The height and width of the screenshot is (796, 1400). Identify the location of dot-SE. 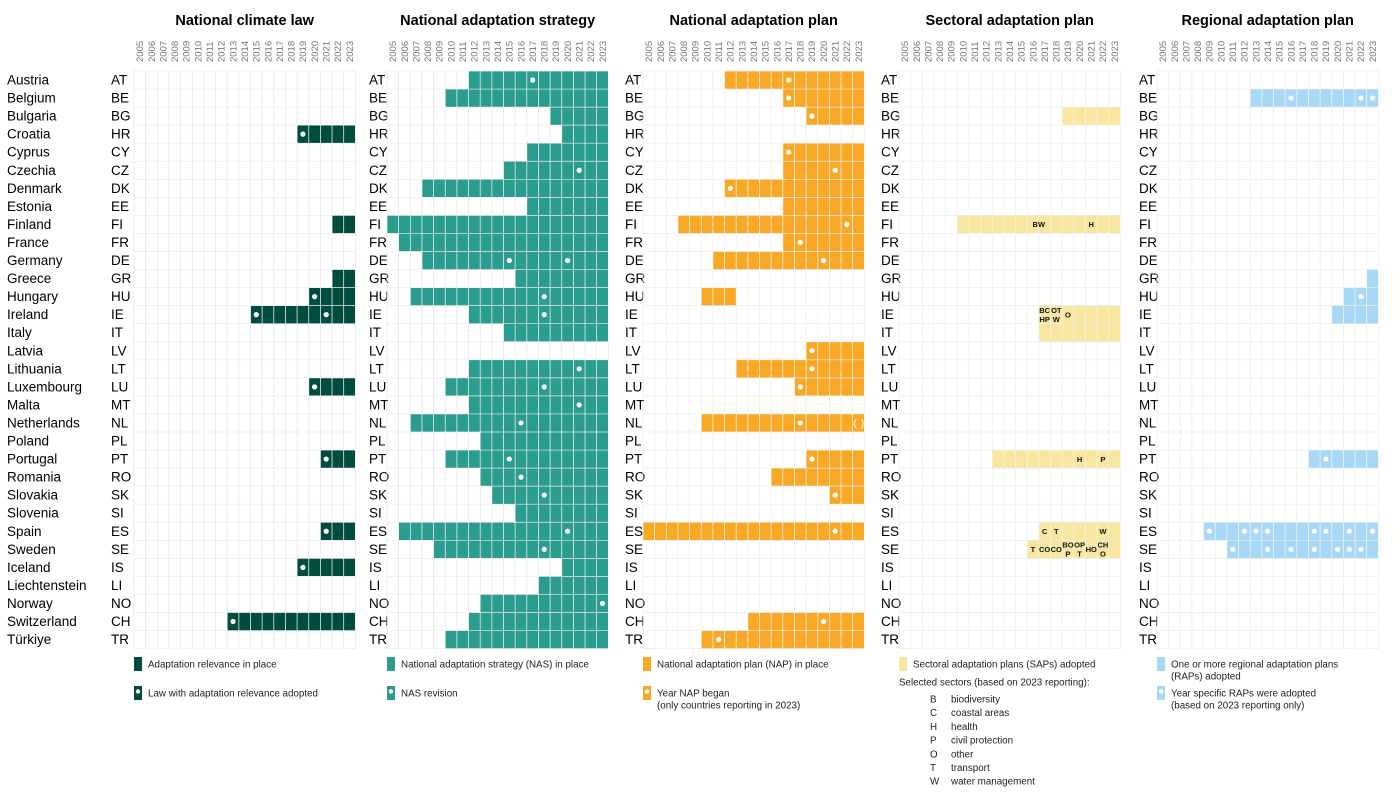
(1233, 549).